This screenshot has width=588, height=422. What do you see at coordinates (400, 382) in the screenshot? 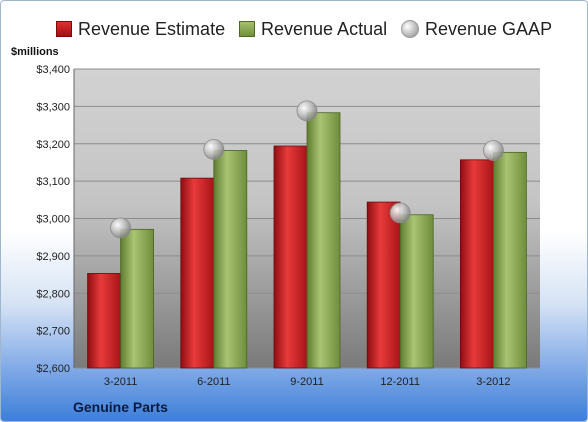
I see `x-tick-label: 12-2011` at bounding box center [400, 382].